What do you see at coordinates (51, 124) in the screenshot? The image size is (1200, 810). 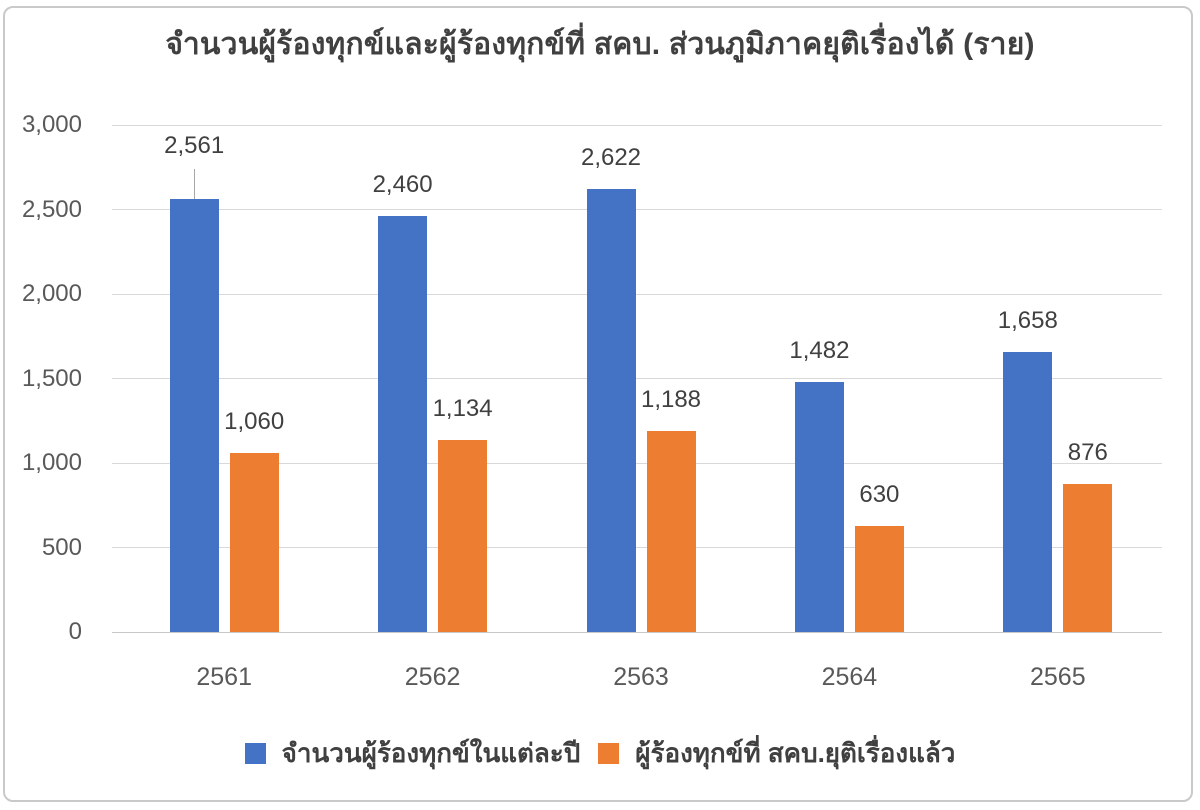 I see `y-axis-tick-label: 3,000` at bounding box center [51, 124].